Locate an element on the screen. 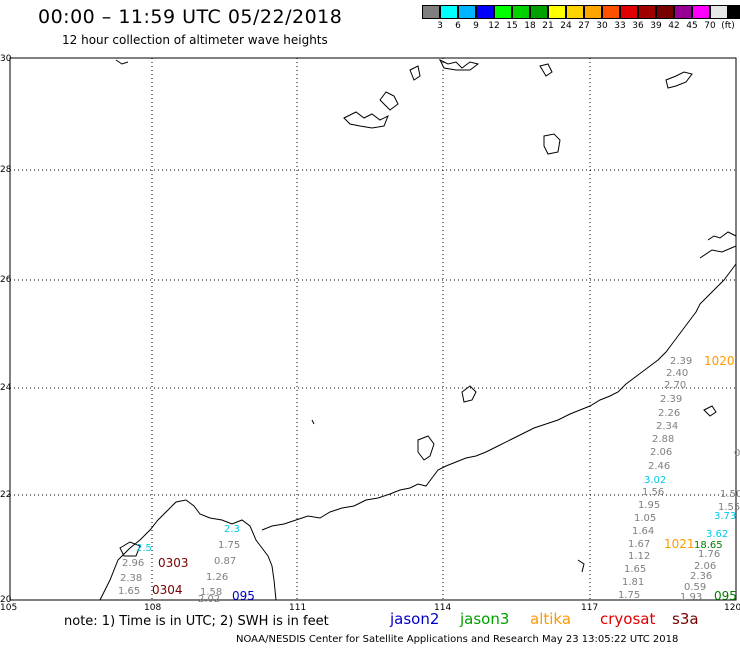 Image resolution: width=740 pixels, height=650 pixels. satellite-jason3: jason3 is located at coordinates (485, 619).